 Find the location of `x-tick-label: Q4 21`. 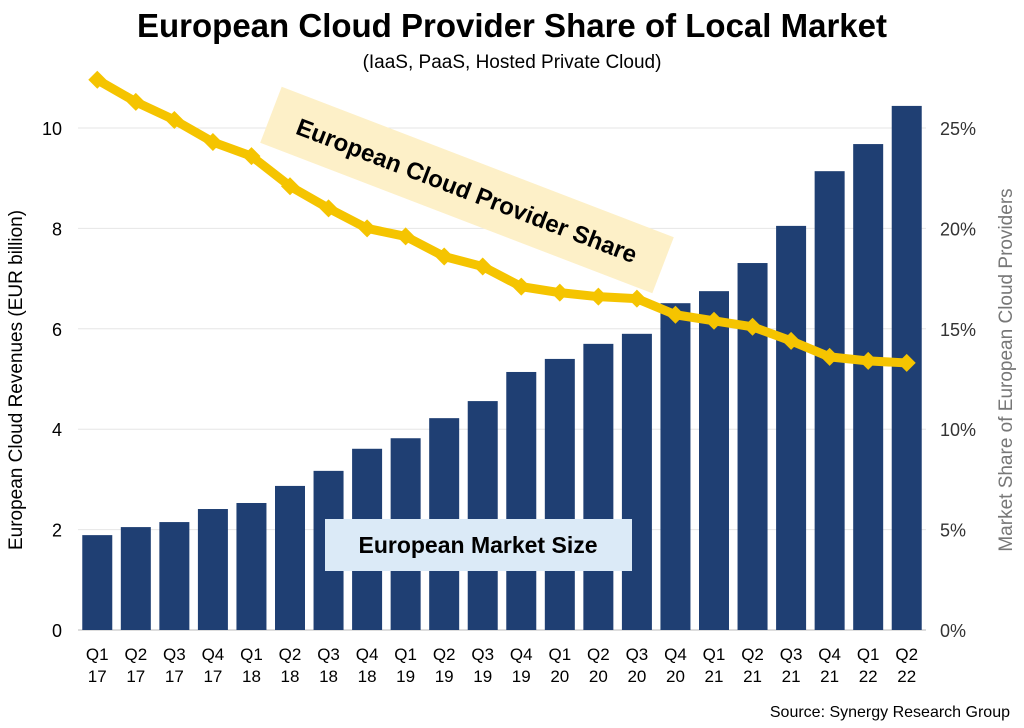

x-tick-label: Q4 21 is located at coordinates (829, 665).